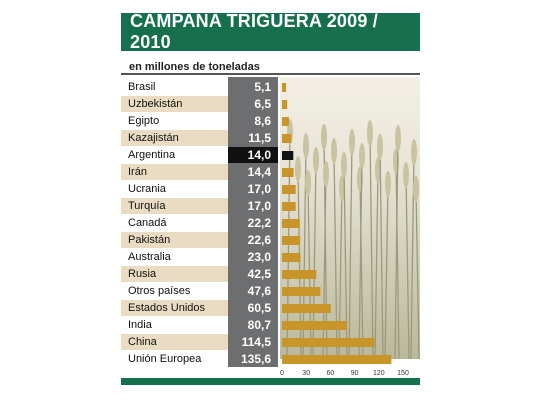 This screenshot has width=540, height=405. Describe the element at coordinates (175, 206) in the screenshot. I see `country-label: Turquía` at that location.